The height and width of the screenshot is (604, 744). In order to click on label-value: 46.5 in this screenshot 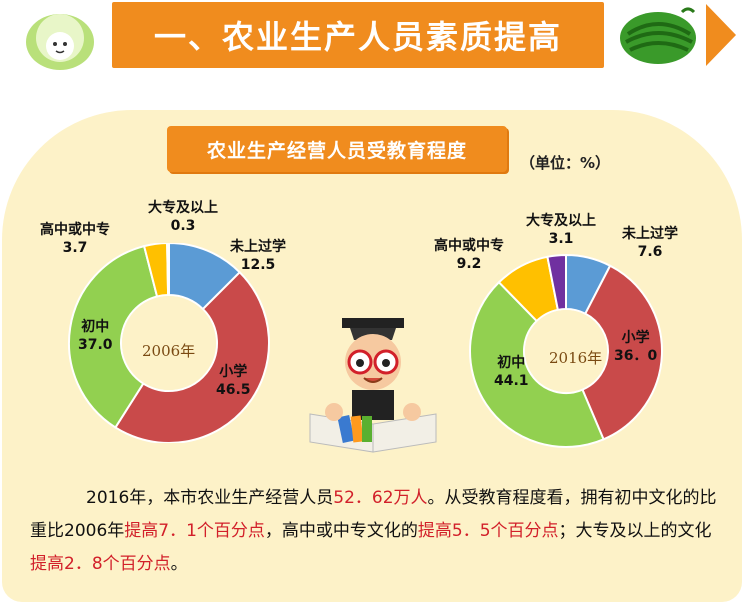, I will do `click(233, 390)`.